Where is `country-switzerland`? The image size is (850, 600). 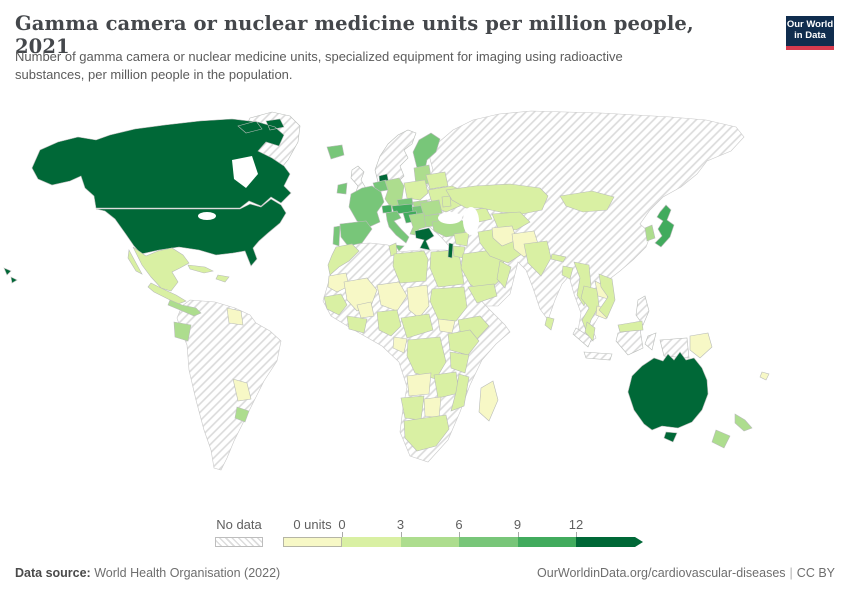
country-switzerland is located at coordinates (387, 209).